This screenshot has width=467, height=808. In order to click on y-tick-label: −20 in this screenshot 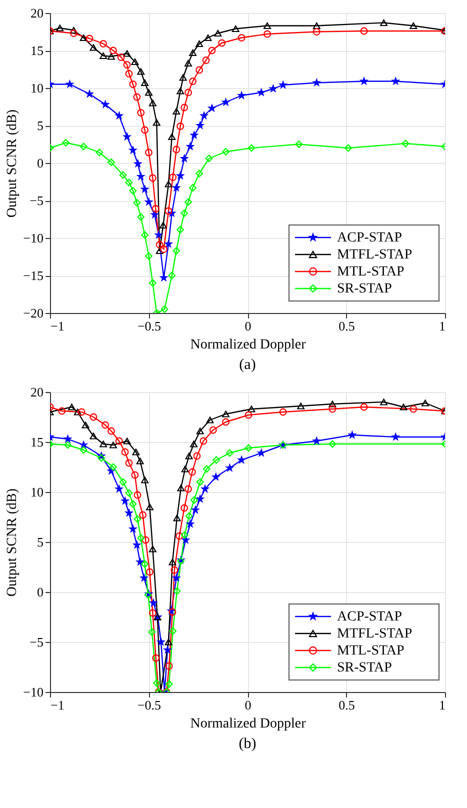, I will do `click(33, 313)`.